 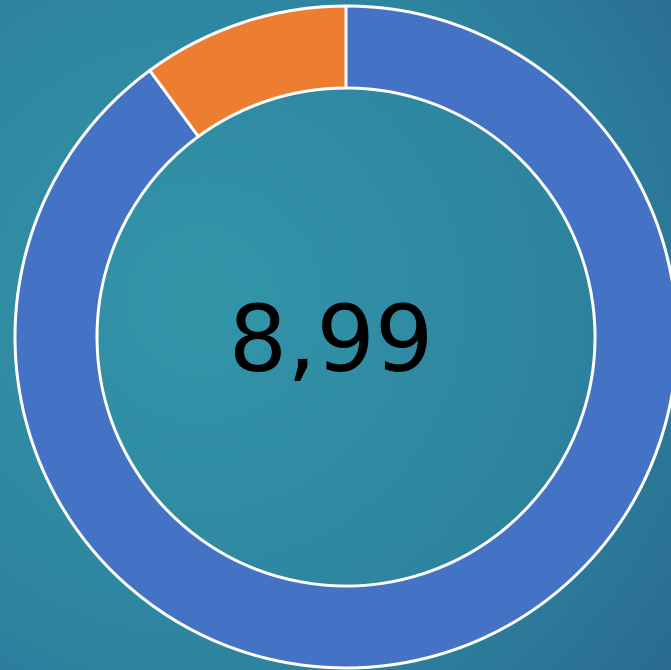 I want to click on center-label: 8,99, so click(x=331, y=338).